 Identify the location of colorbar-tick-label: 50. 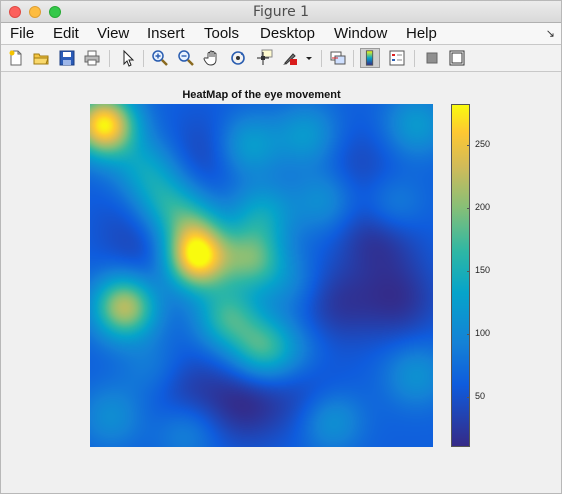
(480, 395).